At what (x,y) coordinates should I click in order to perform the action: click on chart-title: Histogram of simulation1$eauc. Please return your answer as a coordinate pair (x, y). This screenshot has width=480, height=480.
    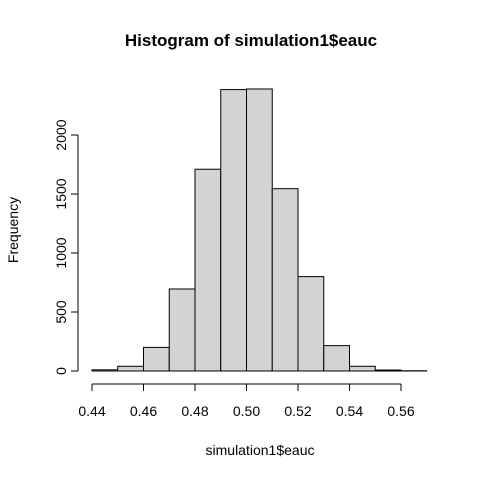
    Looking at the image, I should click on (251, 40).